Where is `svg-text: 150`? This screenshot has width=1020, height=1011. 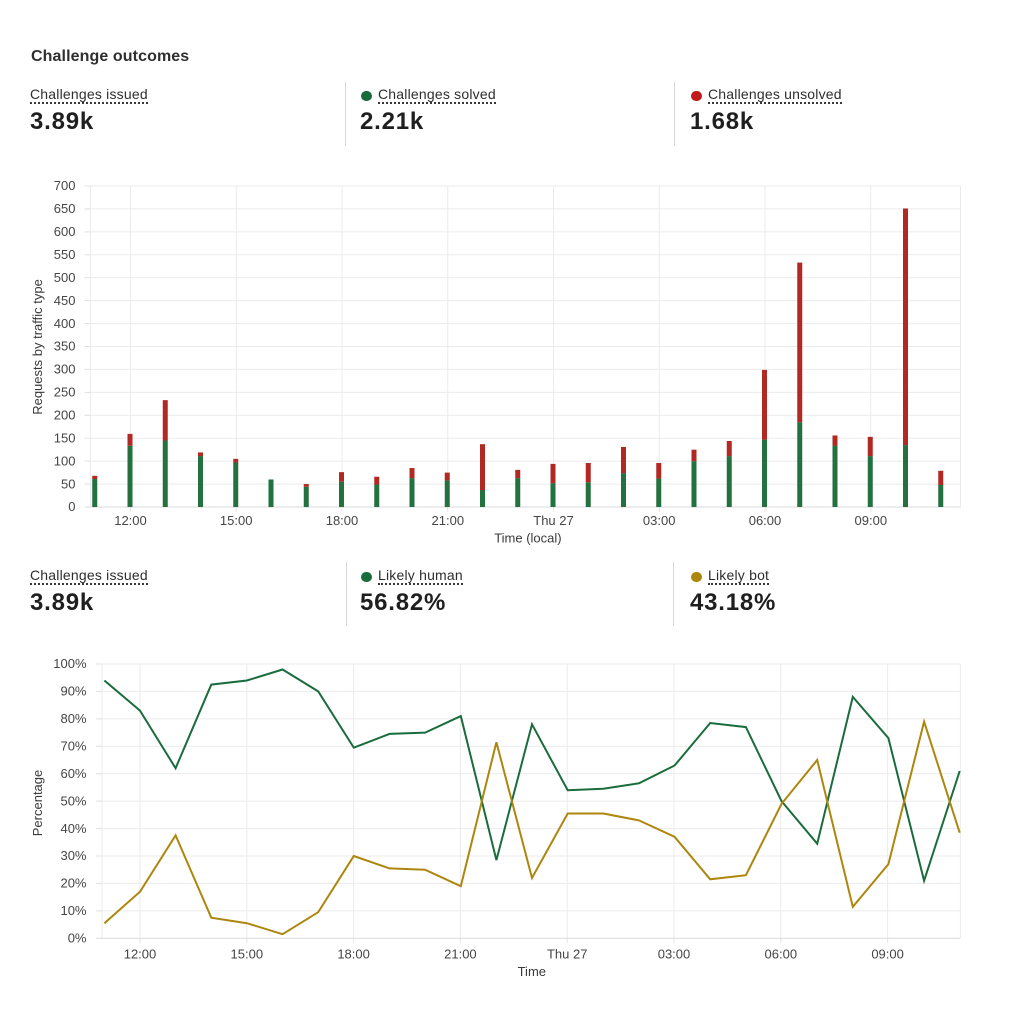
svg-text: 150 is located at coordinates (65, 437).